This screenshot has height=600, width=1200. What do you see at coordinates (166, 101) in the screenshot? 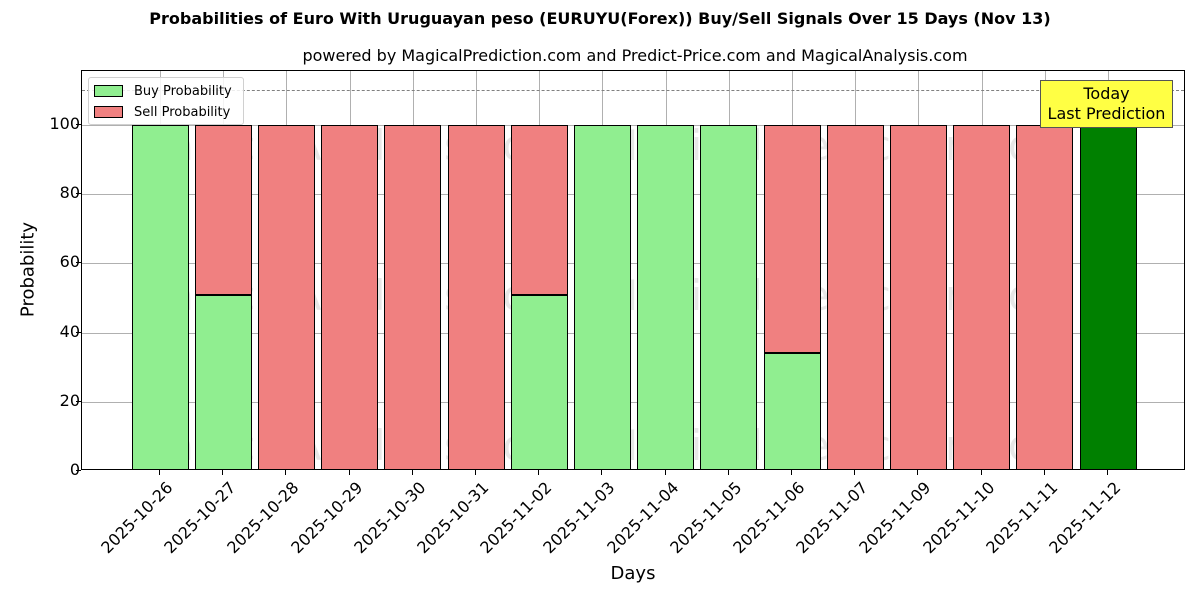
I see `legend: Buy Probability Sell Probability` at bounding box center [166, 101].